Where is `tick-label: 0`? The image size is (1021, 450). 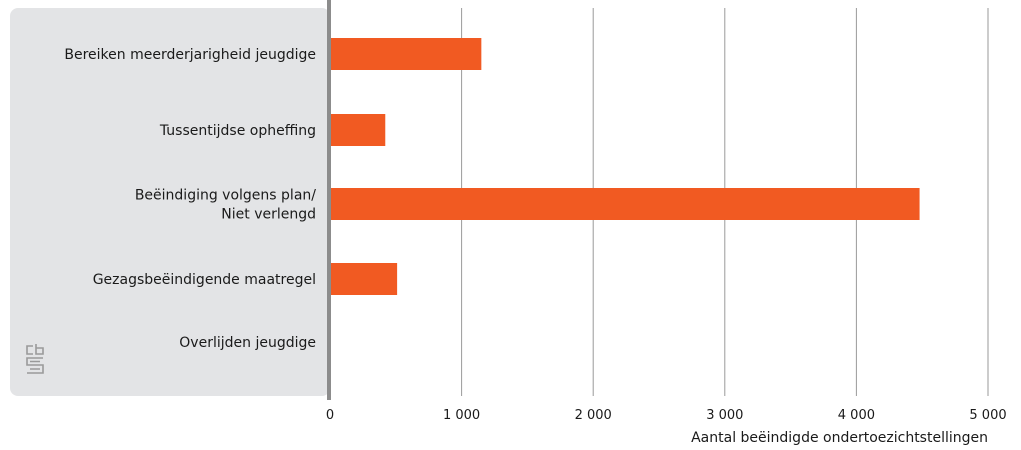 tick-label: 0 is located at coordinates (330, 415).